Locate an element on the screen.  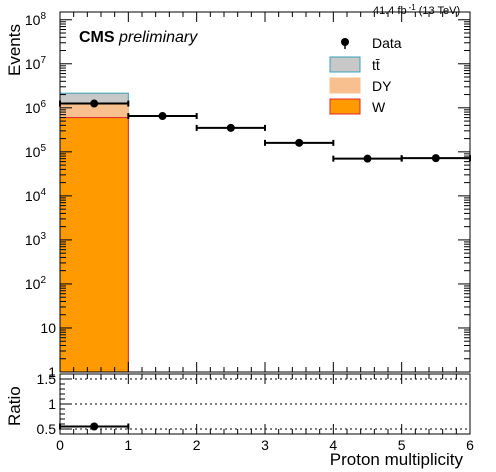
x-tick-label: 4 is located at coordinates (333, 445).